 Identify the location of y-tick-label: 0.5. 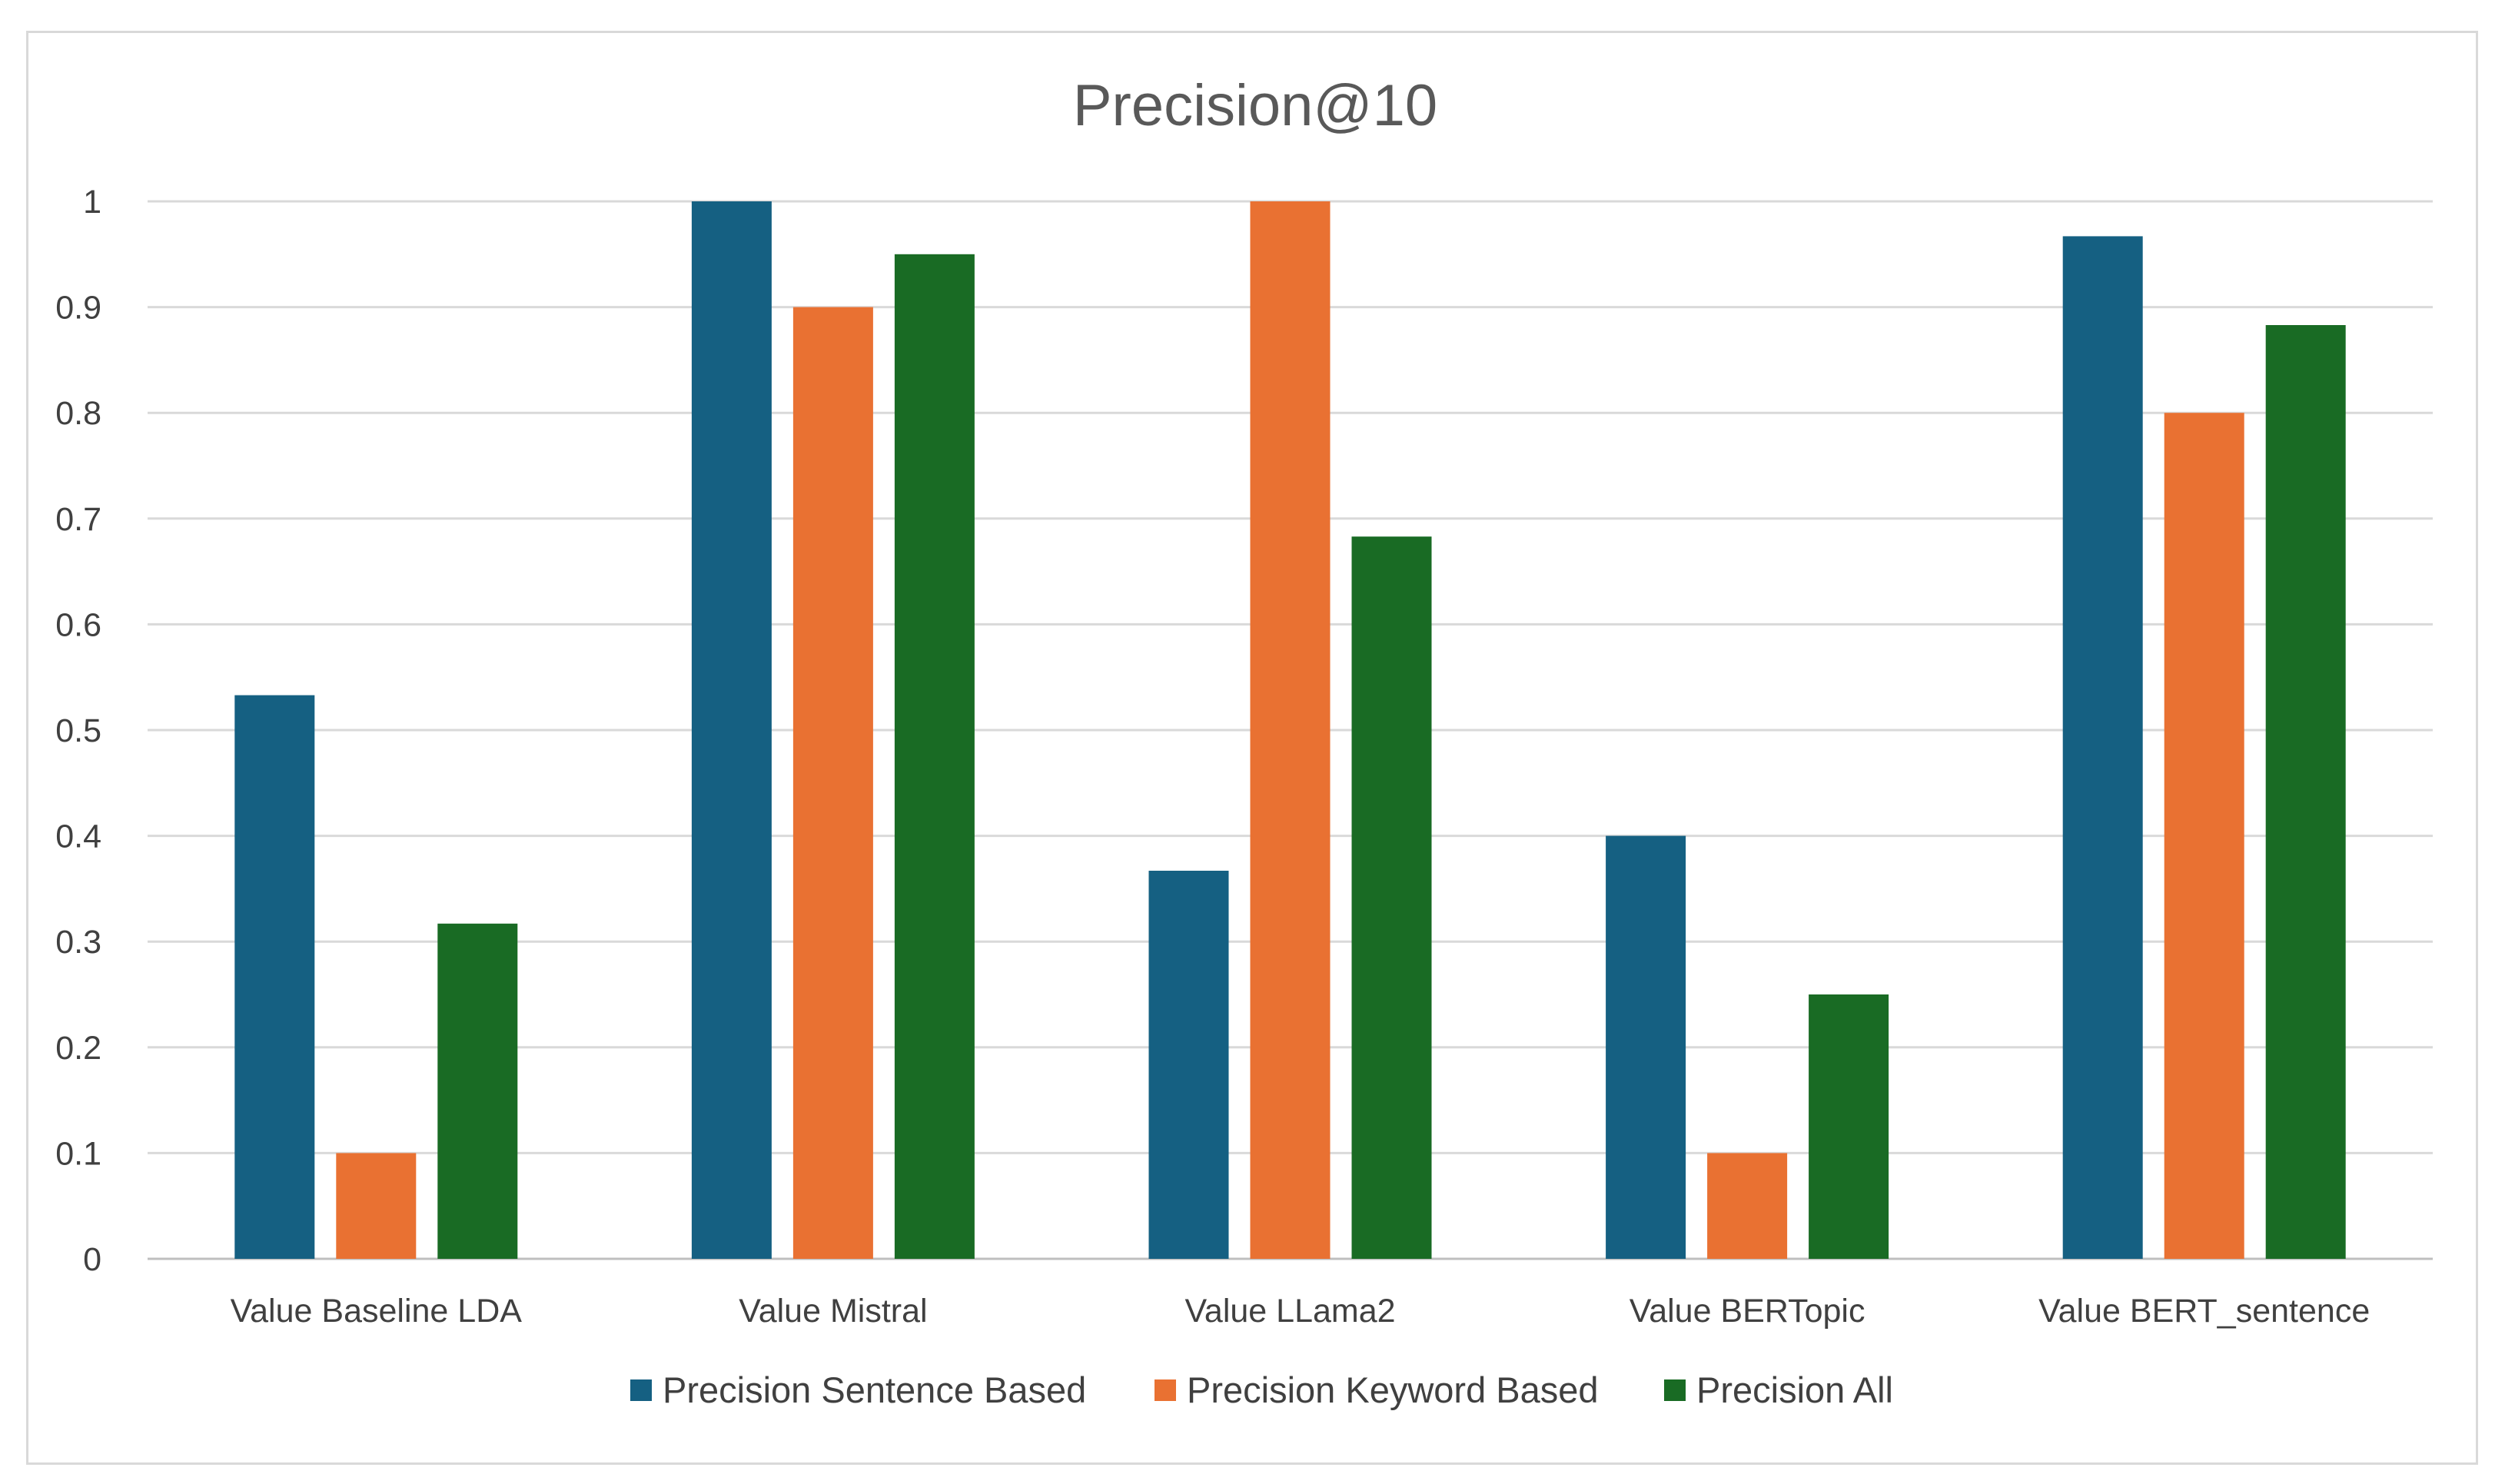
(78, 730).